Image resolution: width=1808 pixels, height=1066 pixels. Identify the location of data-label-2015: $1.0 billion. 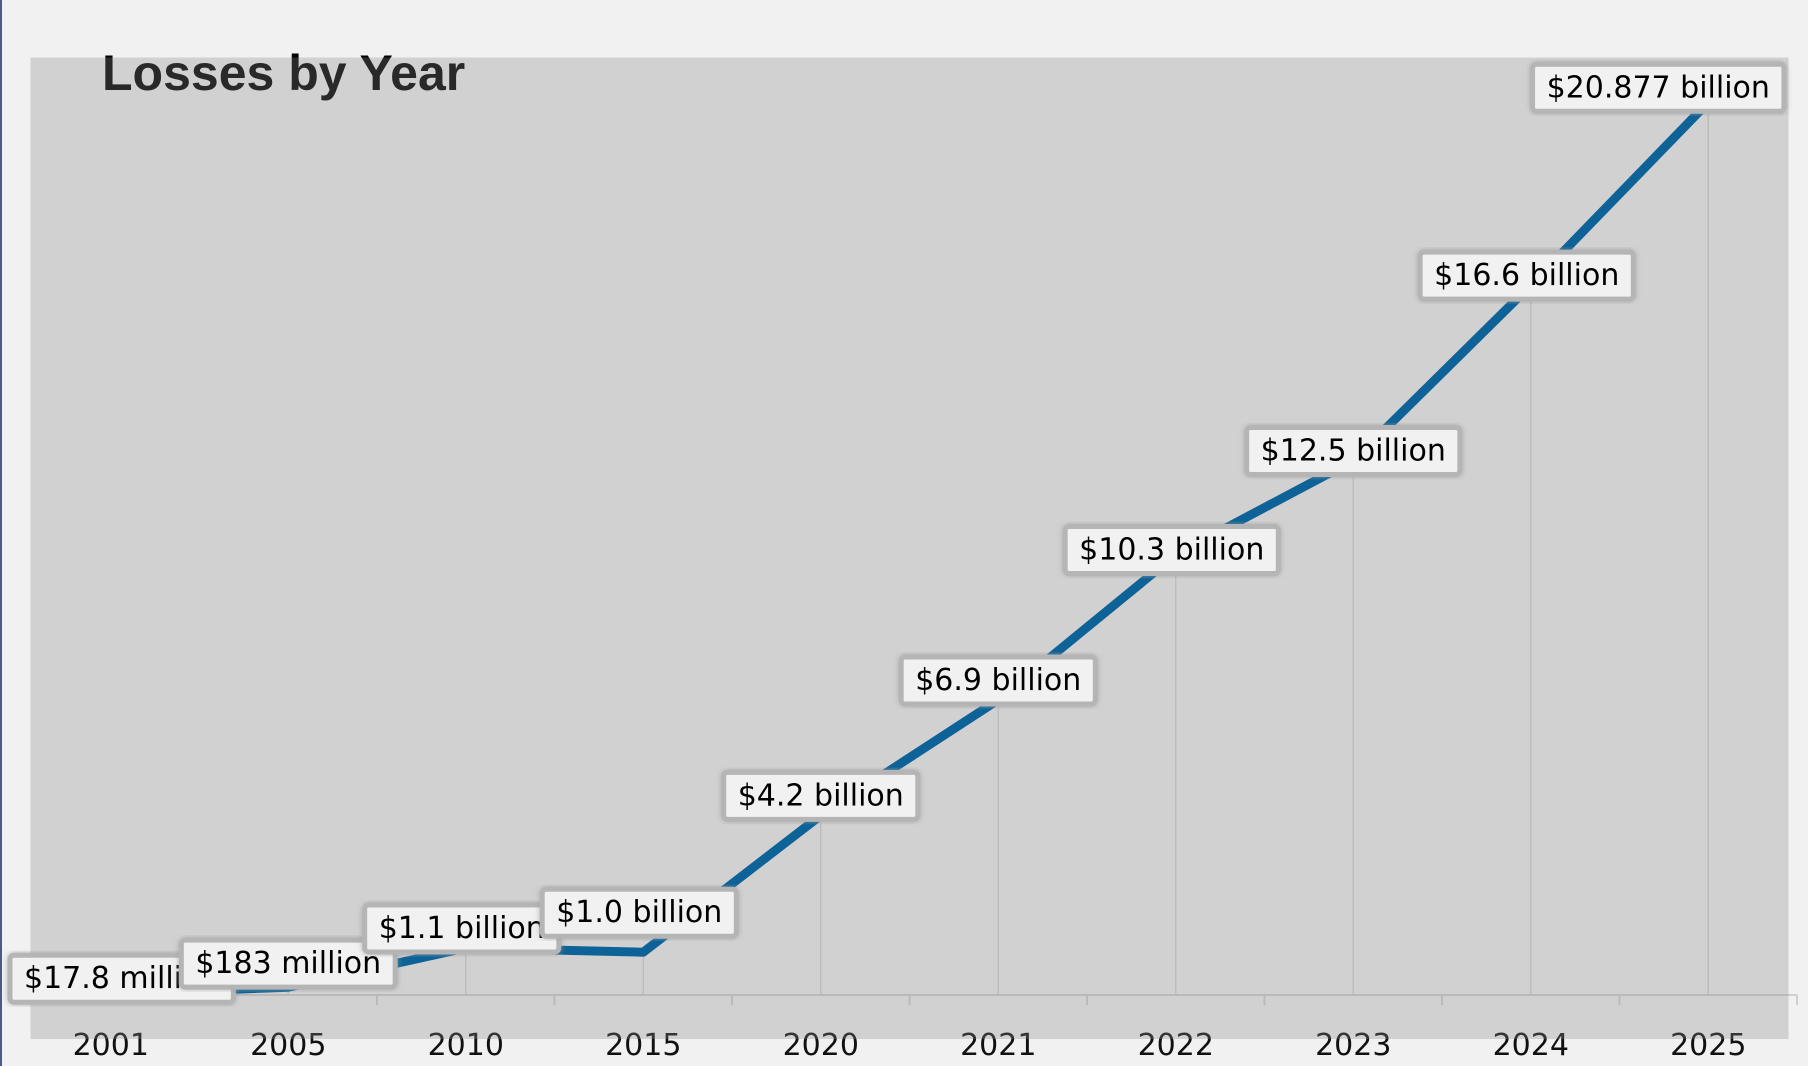
(639, 912).